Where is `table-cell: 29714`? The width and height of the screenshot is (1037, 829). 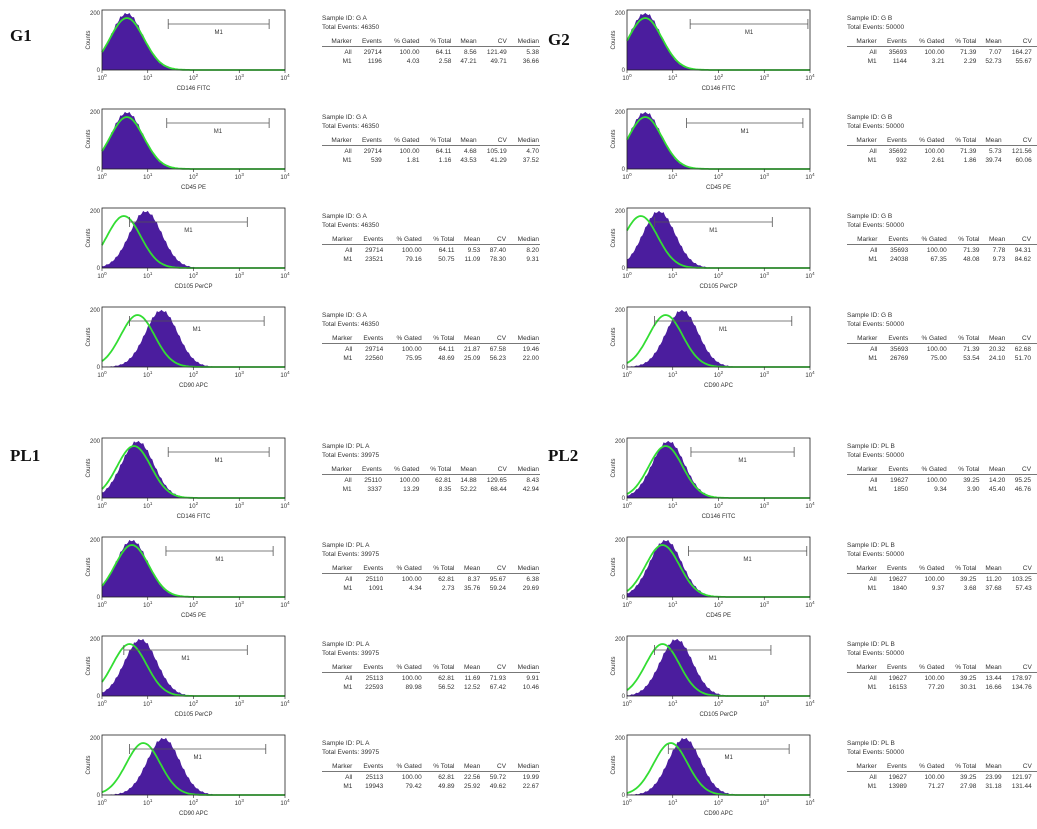 table-cell: 29714 is located at coordinates (374, 250).